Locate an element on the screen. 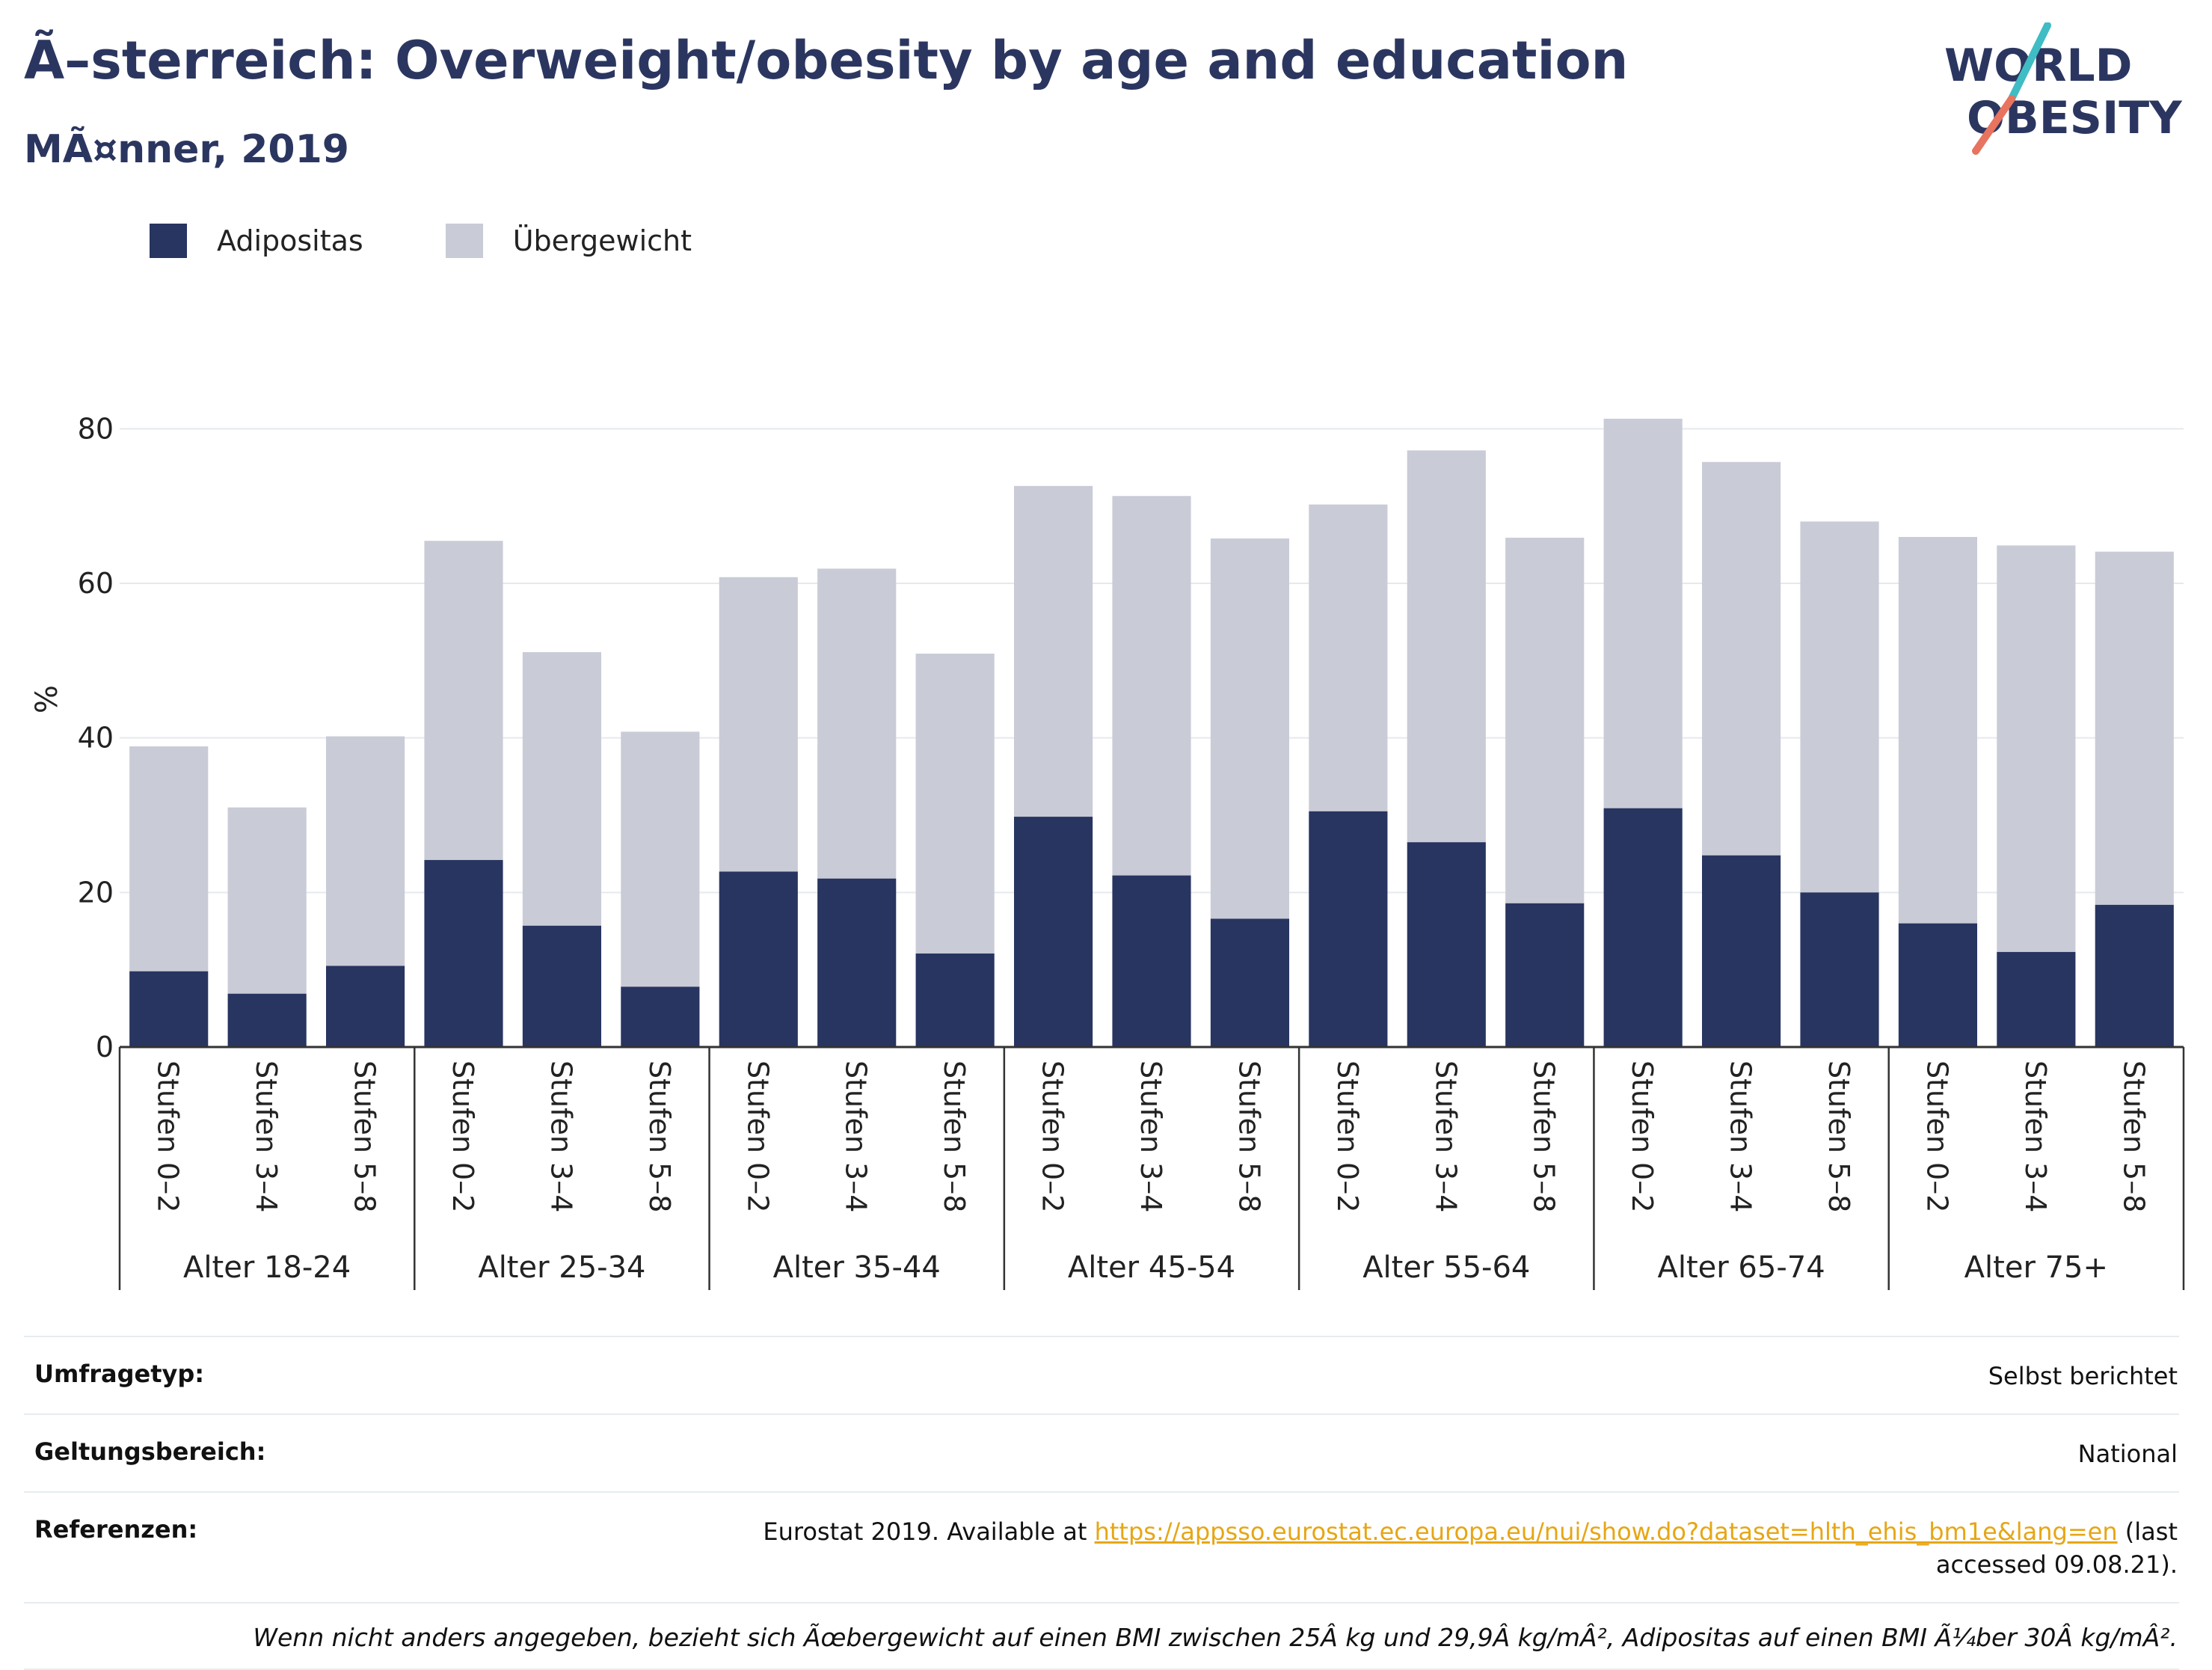 The image size is (2212, 1670). meta-row-survey-type: Umfragetyp: Selbst berichtet is located at coordinates (1101, 1374).